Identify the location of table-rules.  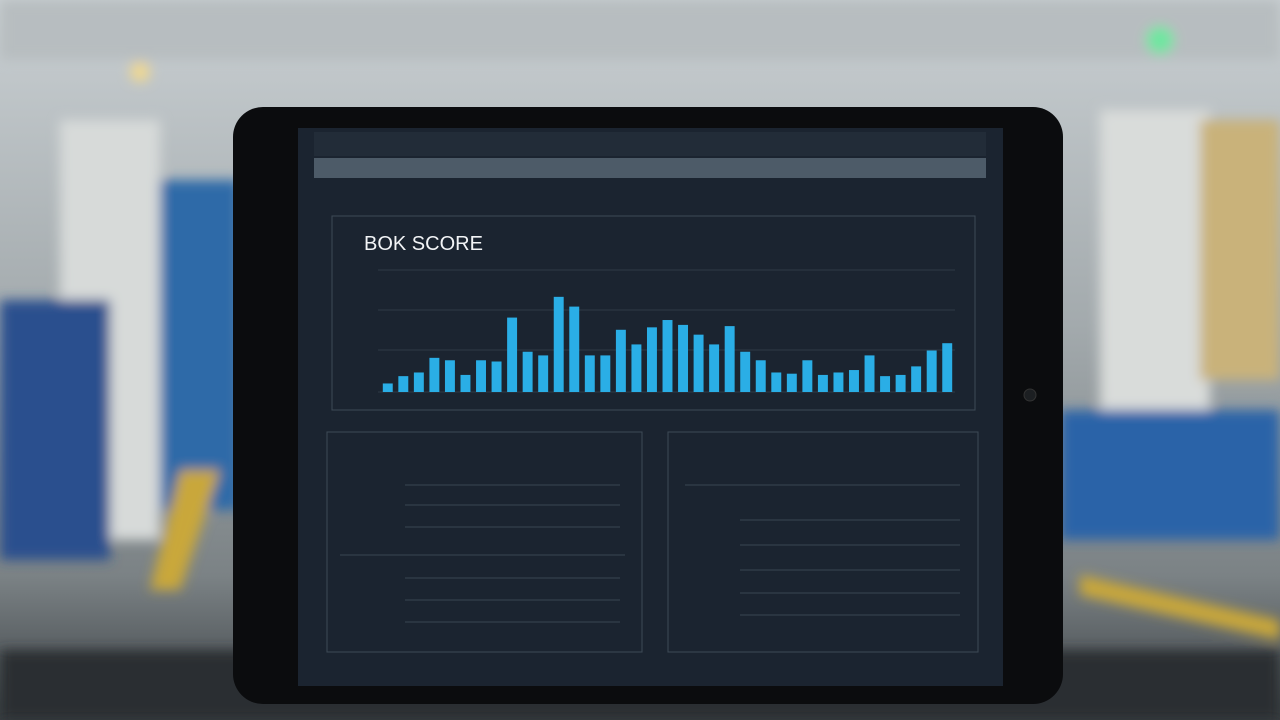
(650, 553).